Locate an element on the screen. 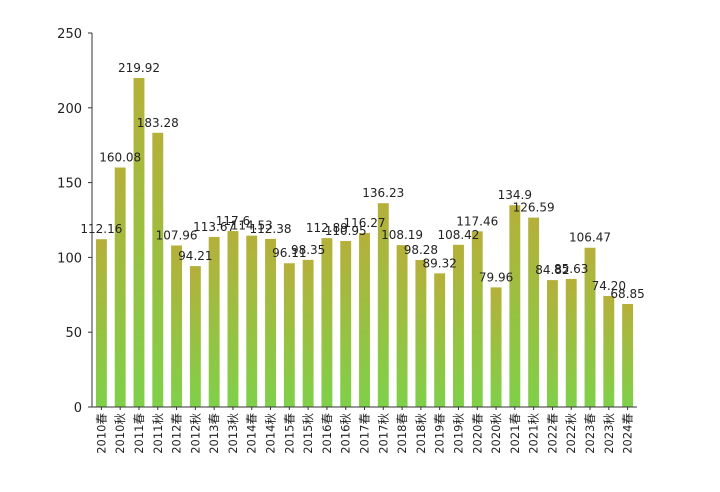  y-tick-label: 50 is located at coordinates (73, 333).